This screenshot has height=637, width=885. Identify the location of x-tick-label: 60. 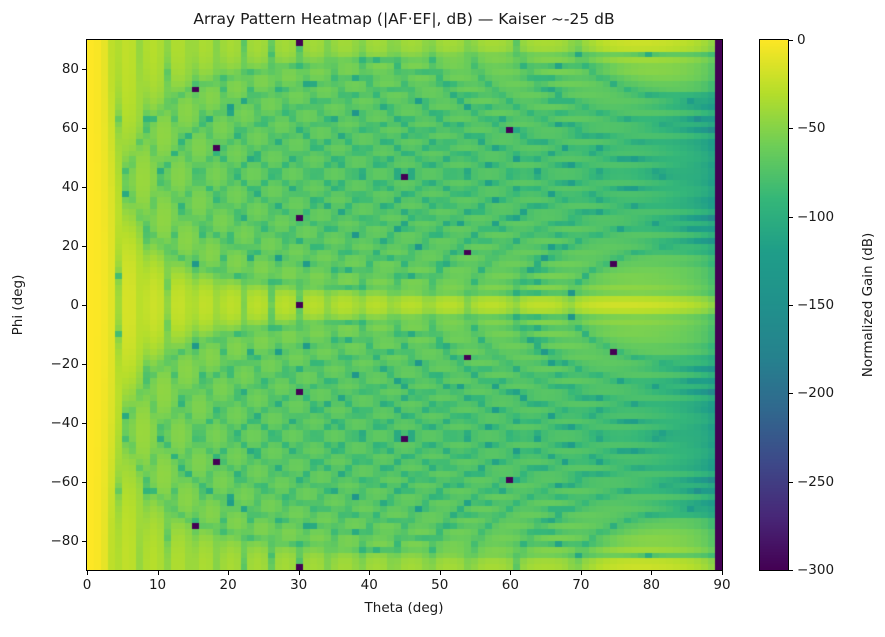
(510, 585).